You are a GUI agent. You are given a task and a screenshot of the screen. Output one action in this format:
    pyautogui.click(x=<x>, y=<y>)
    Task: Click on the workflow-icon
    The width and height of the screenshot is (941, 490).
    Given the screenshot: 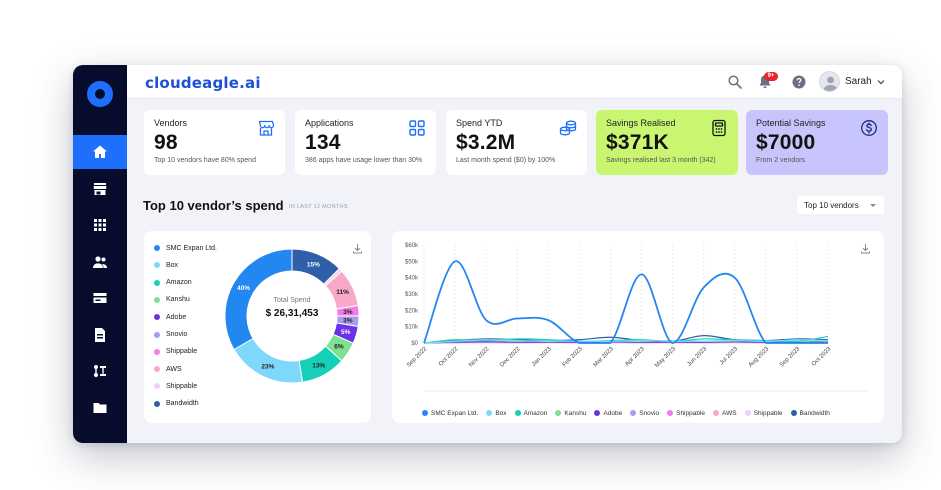 What is the action you would take?
    pyautogui.click(x=100, y=371)
    